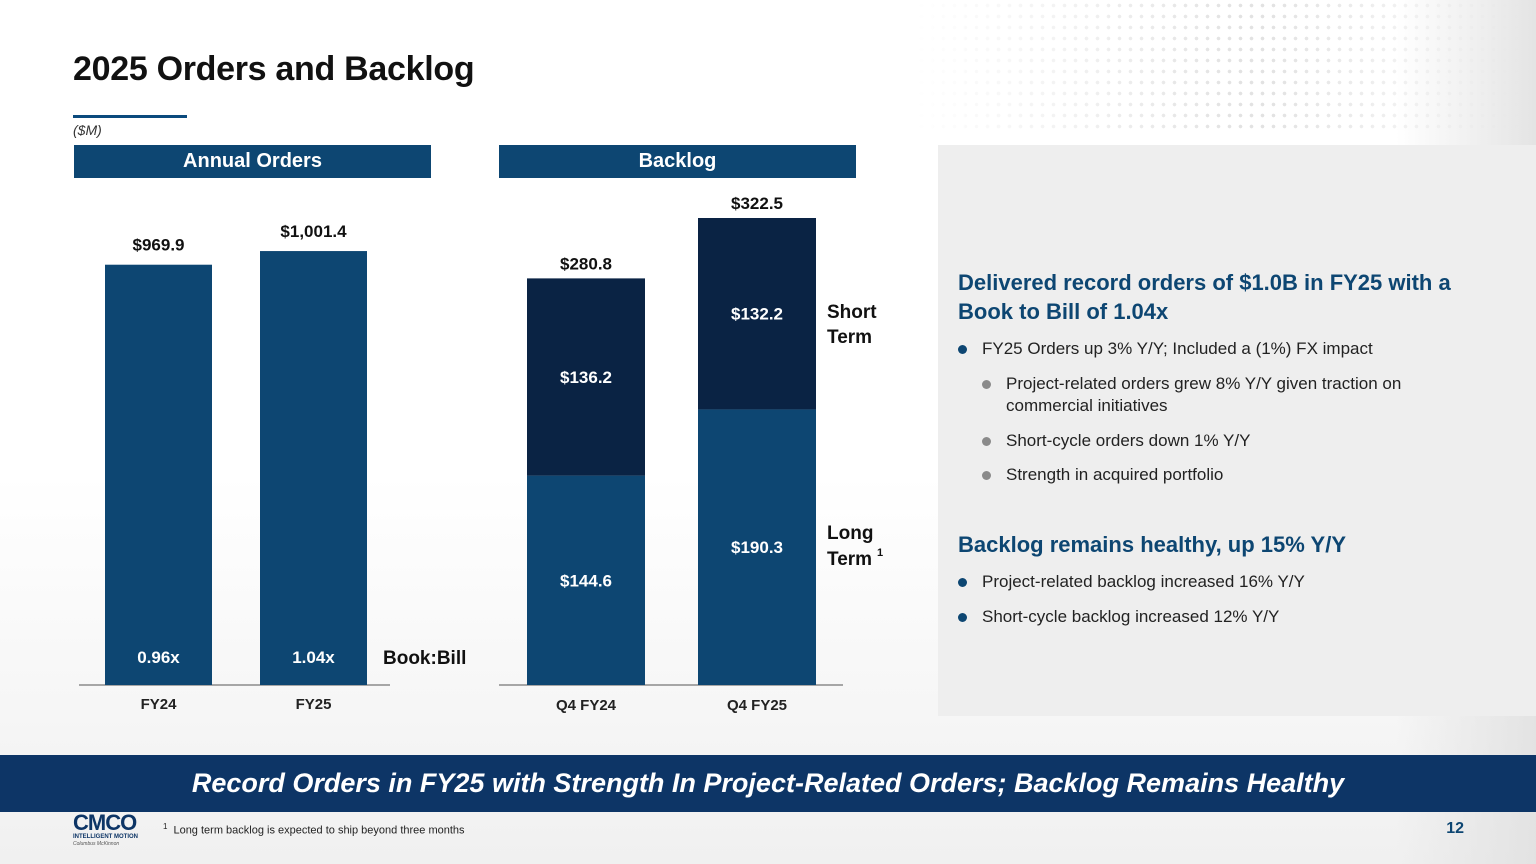 This screenshot has width=1536, height=864. Describe the element at coordinates (158, 657) in the screenshot. I see `book-to-bill-value: 0.96x` at that location.